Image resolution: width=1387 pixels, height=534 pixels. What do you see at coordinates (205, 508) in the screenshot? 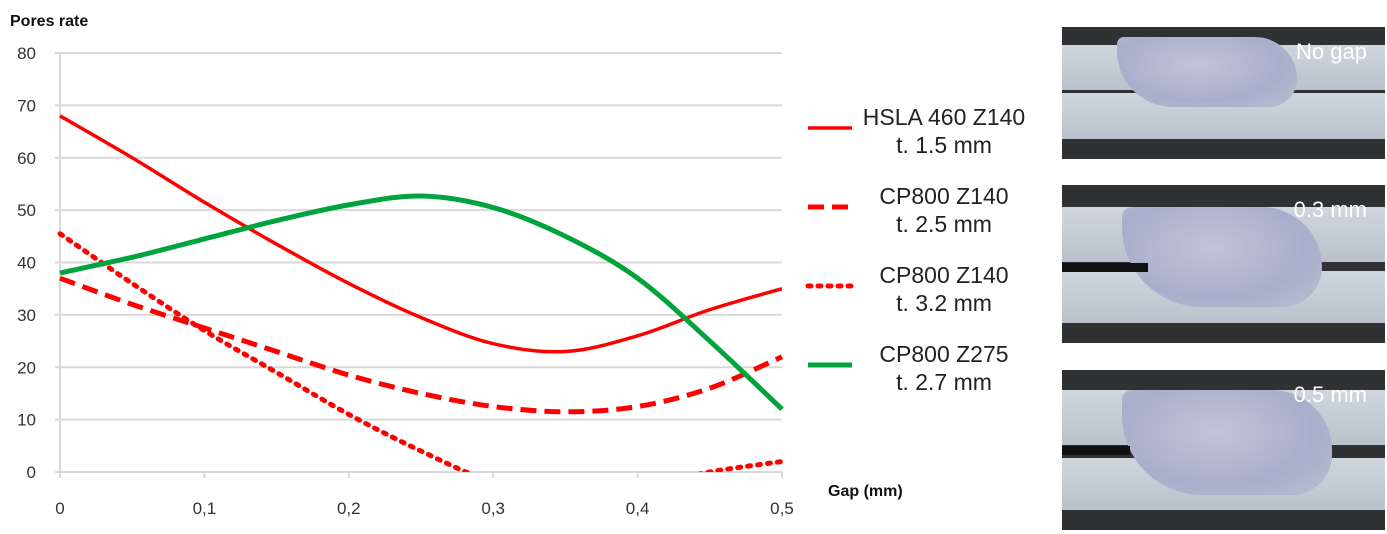
I see `x-tick-label: 0,1` at bounding box center [205, 508].